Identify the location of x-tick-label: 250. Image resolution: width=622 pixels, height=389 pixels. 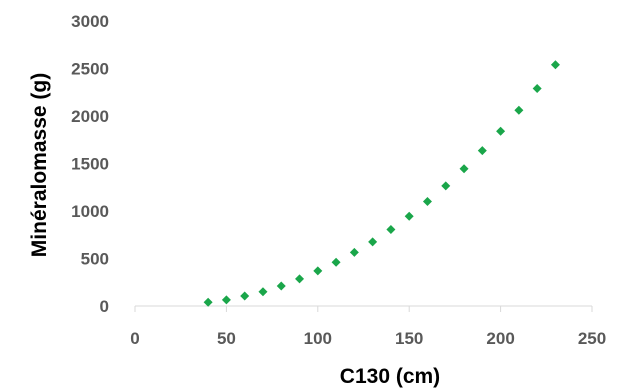
(592, 338).